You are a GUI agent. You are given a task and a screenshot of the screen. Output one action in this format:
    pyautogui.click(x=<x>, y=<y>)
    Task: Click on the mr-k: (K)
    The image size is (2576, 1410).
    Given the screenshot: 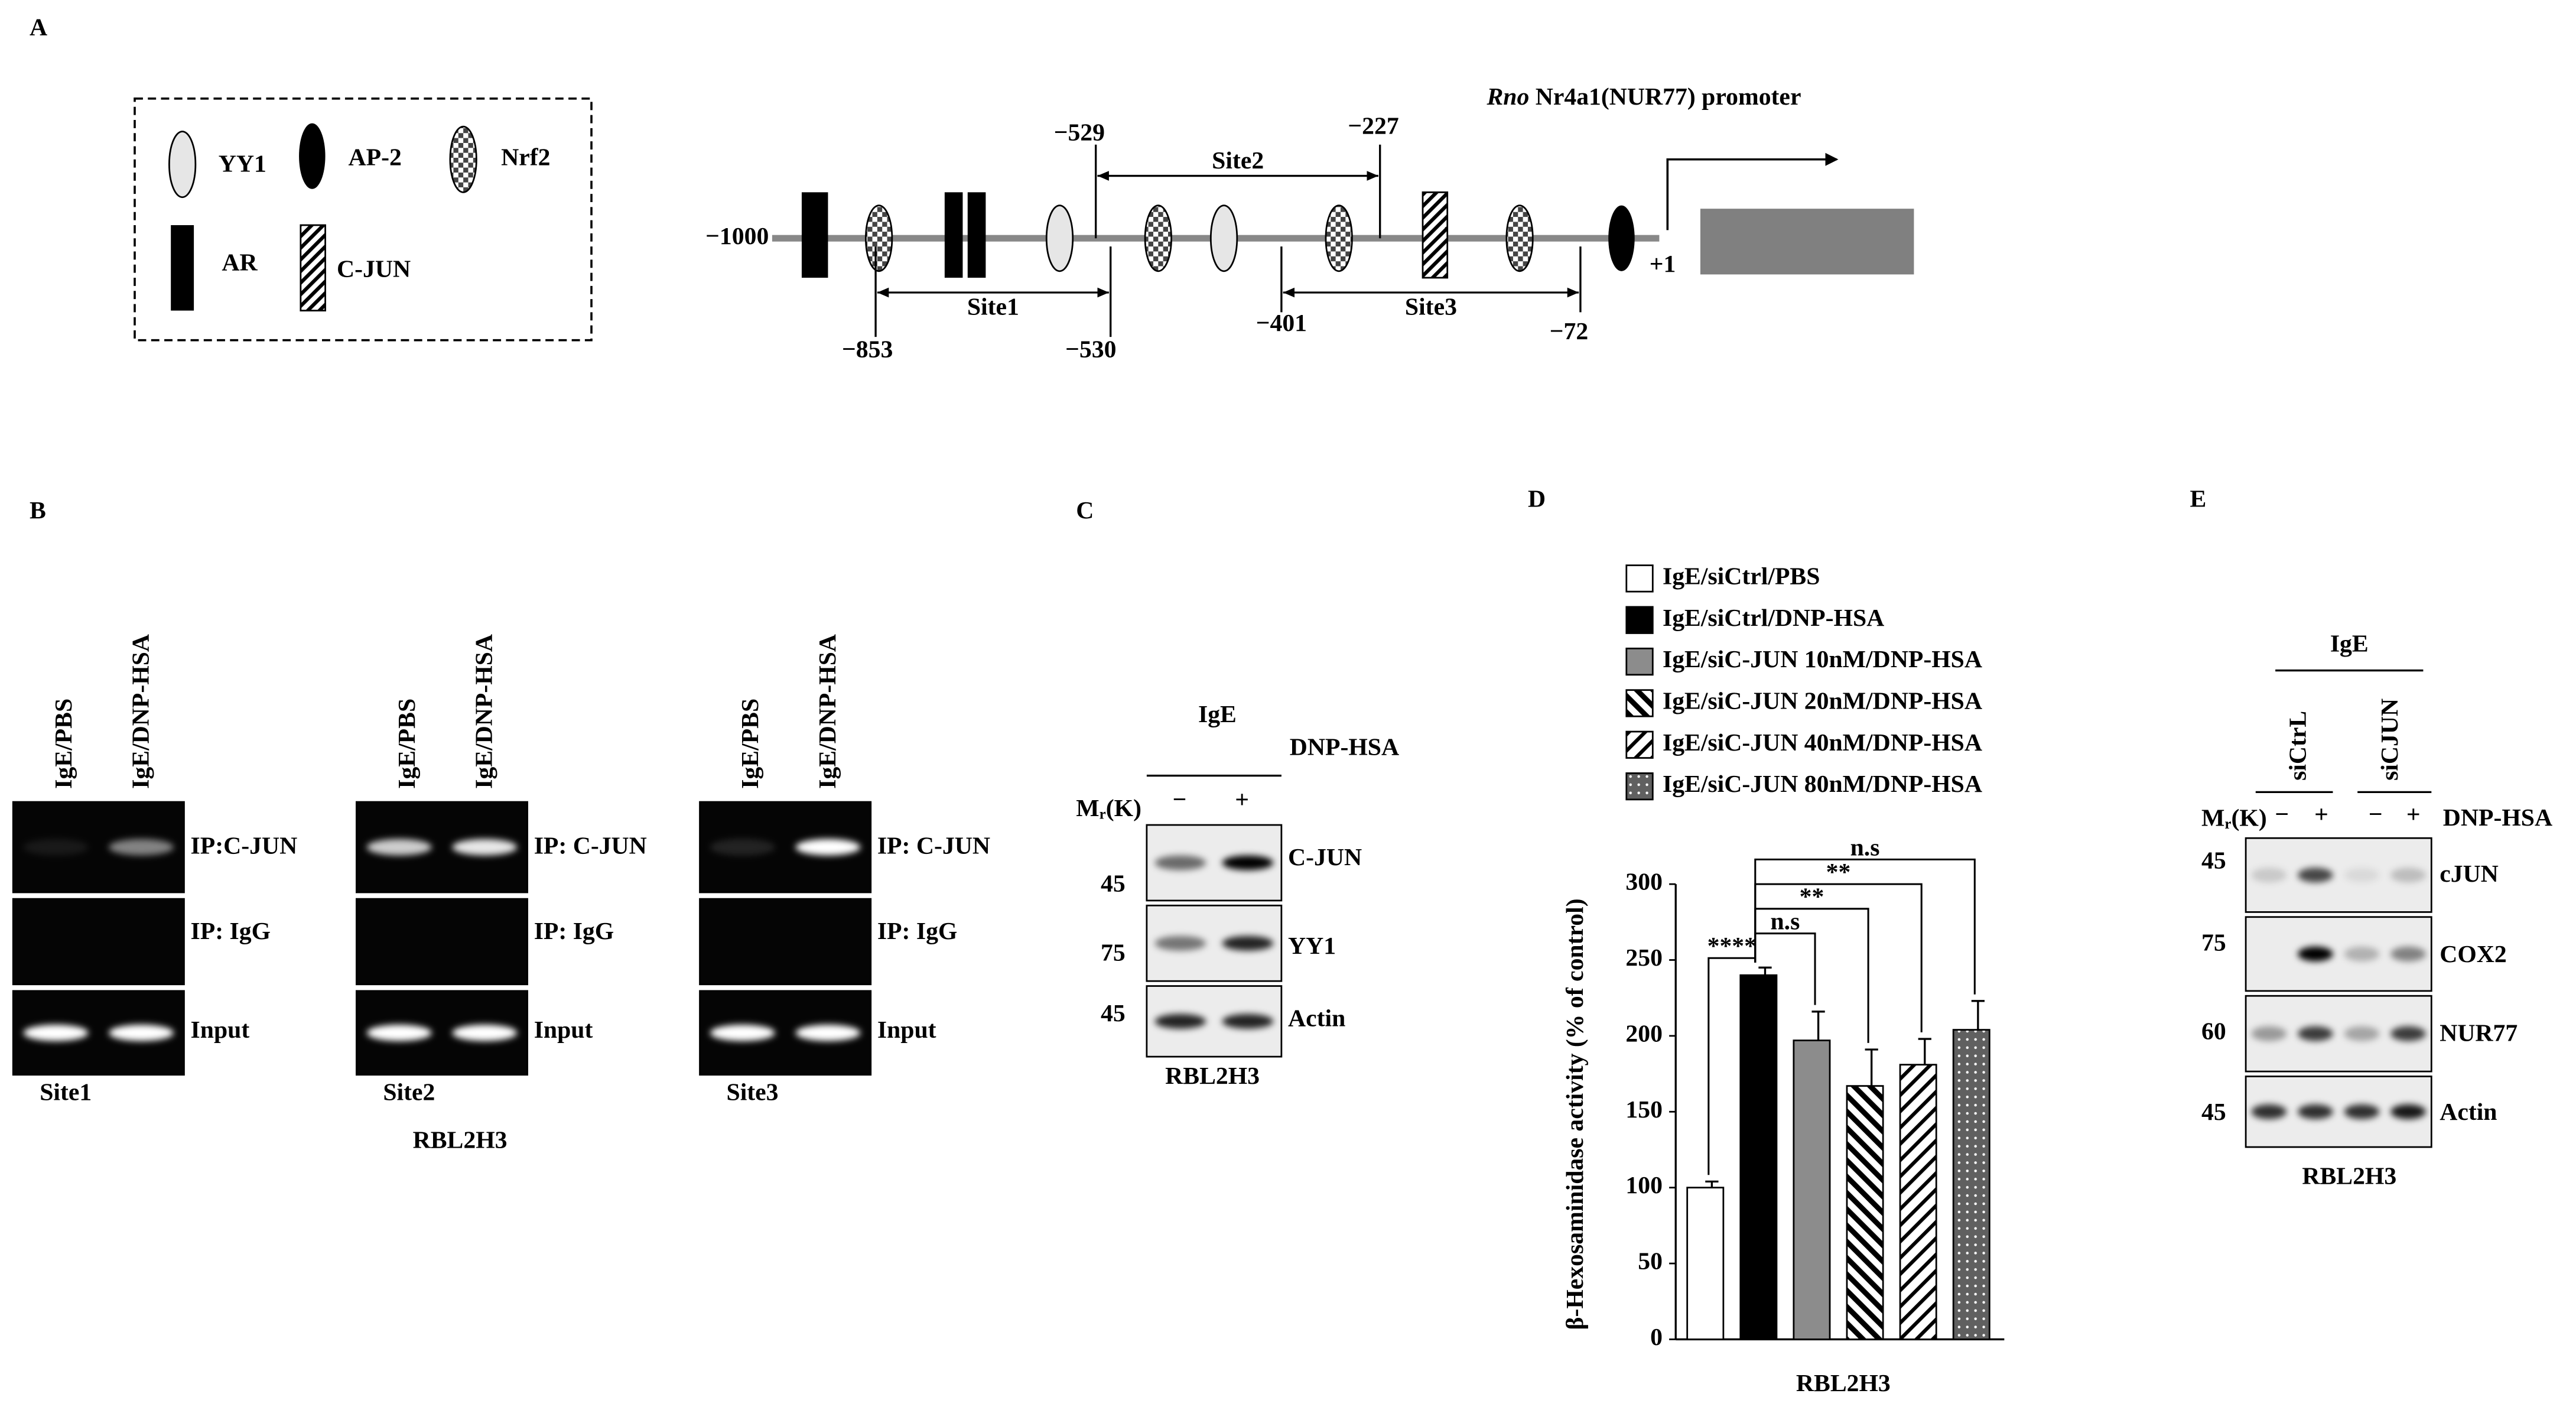 What is the action you would take?
    pyautogui.click(x=1123, y=809)
    